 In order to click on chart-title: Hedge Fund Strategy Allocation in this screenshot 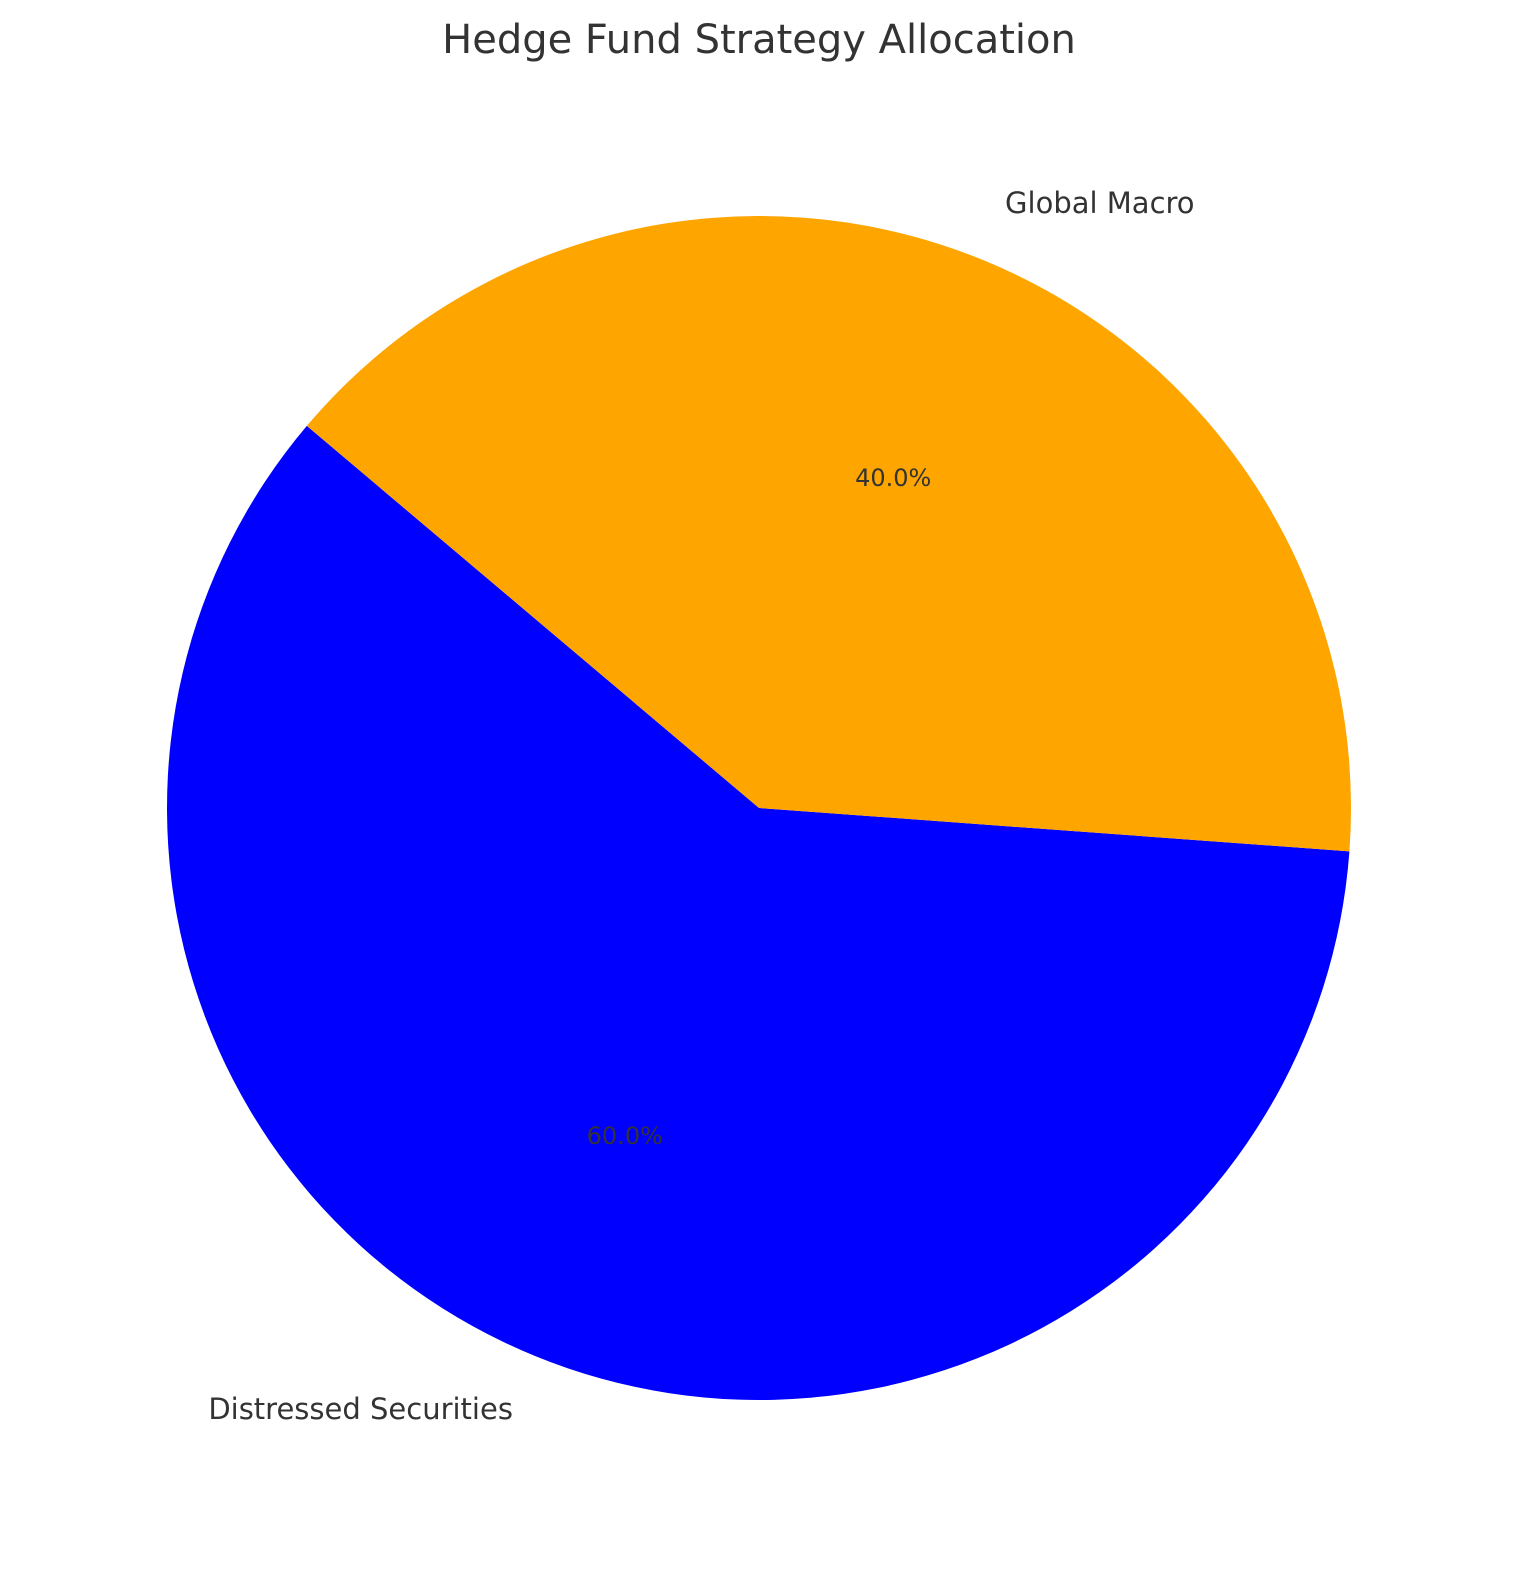, I will do `click(759, 40)`.